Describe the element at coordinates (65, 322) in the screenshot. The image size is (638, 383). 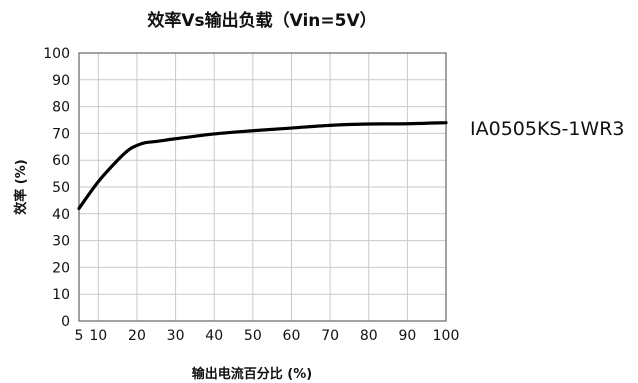
I see `y-tick-label-0: 0` at that location.